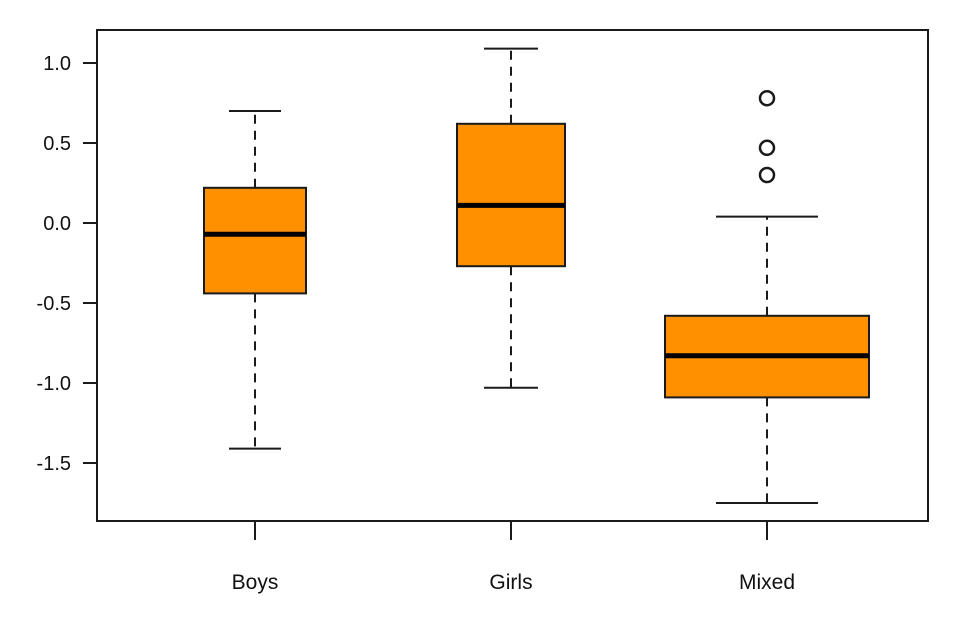  Describe the element at coordinates (54, 384) in the screenshot. I see `y-tick-label: -1.0` at that location.